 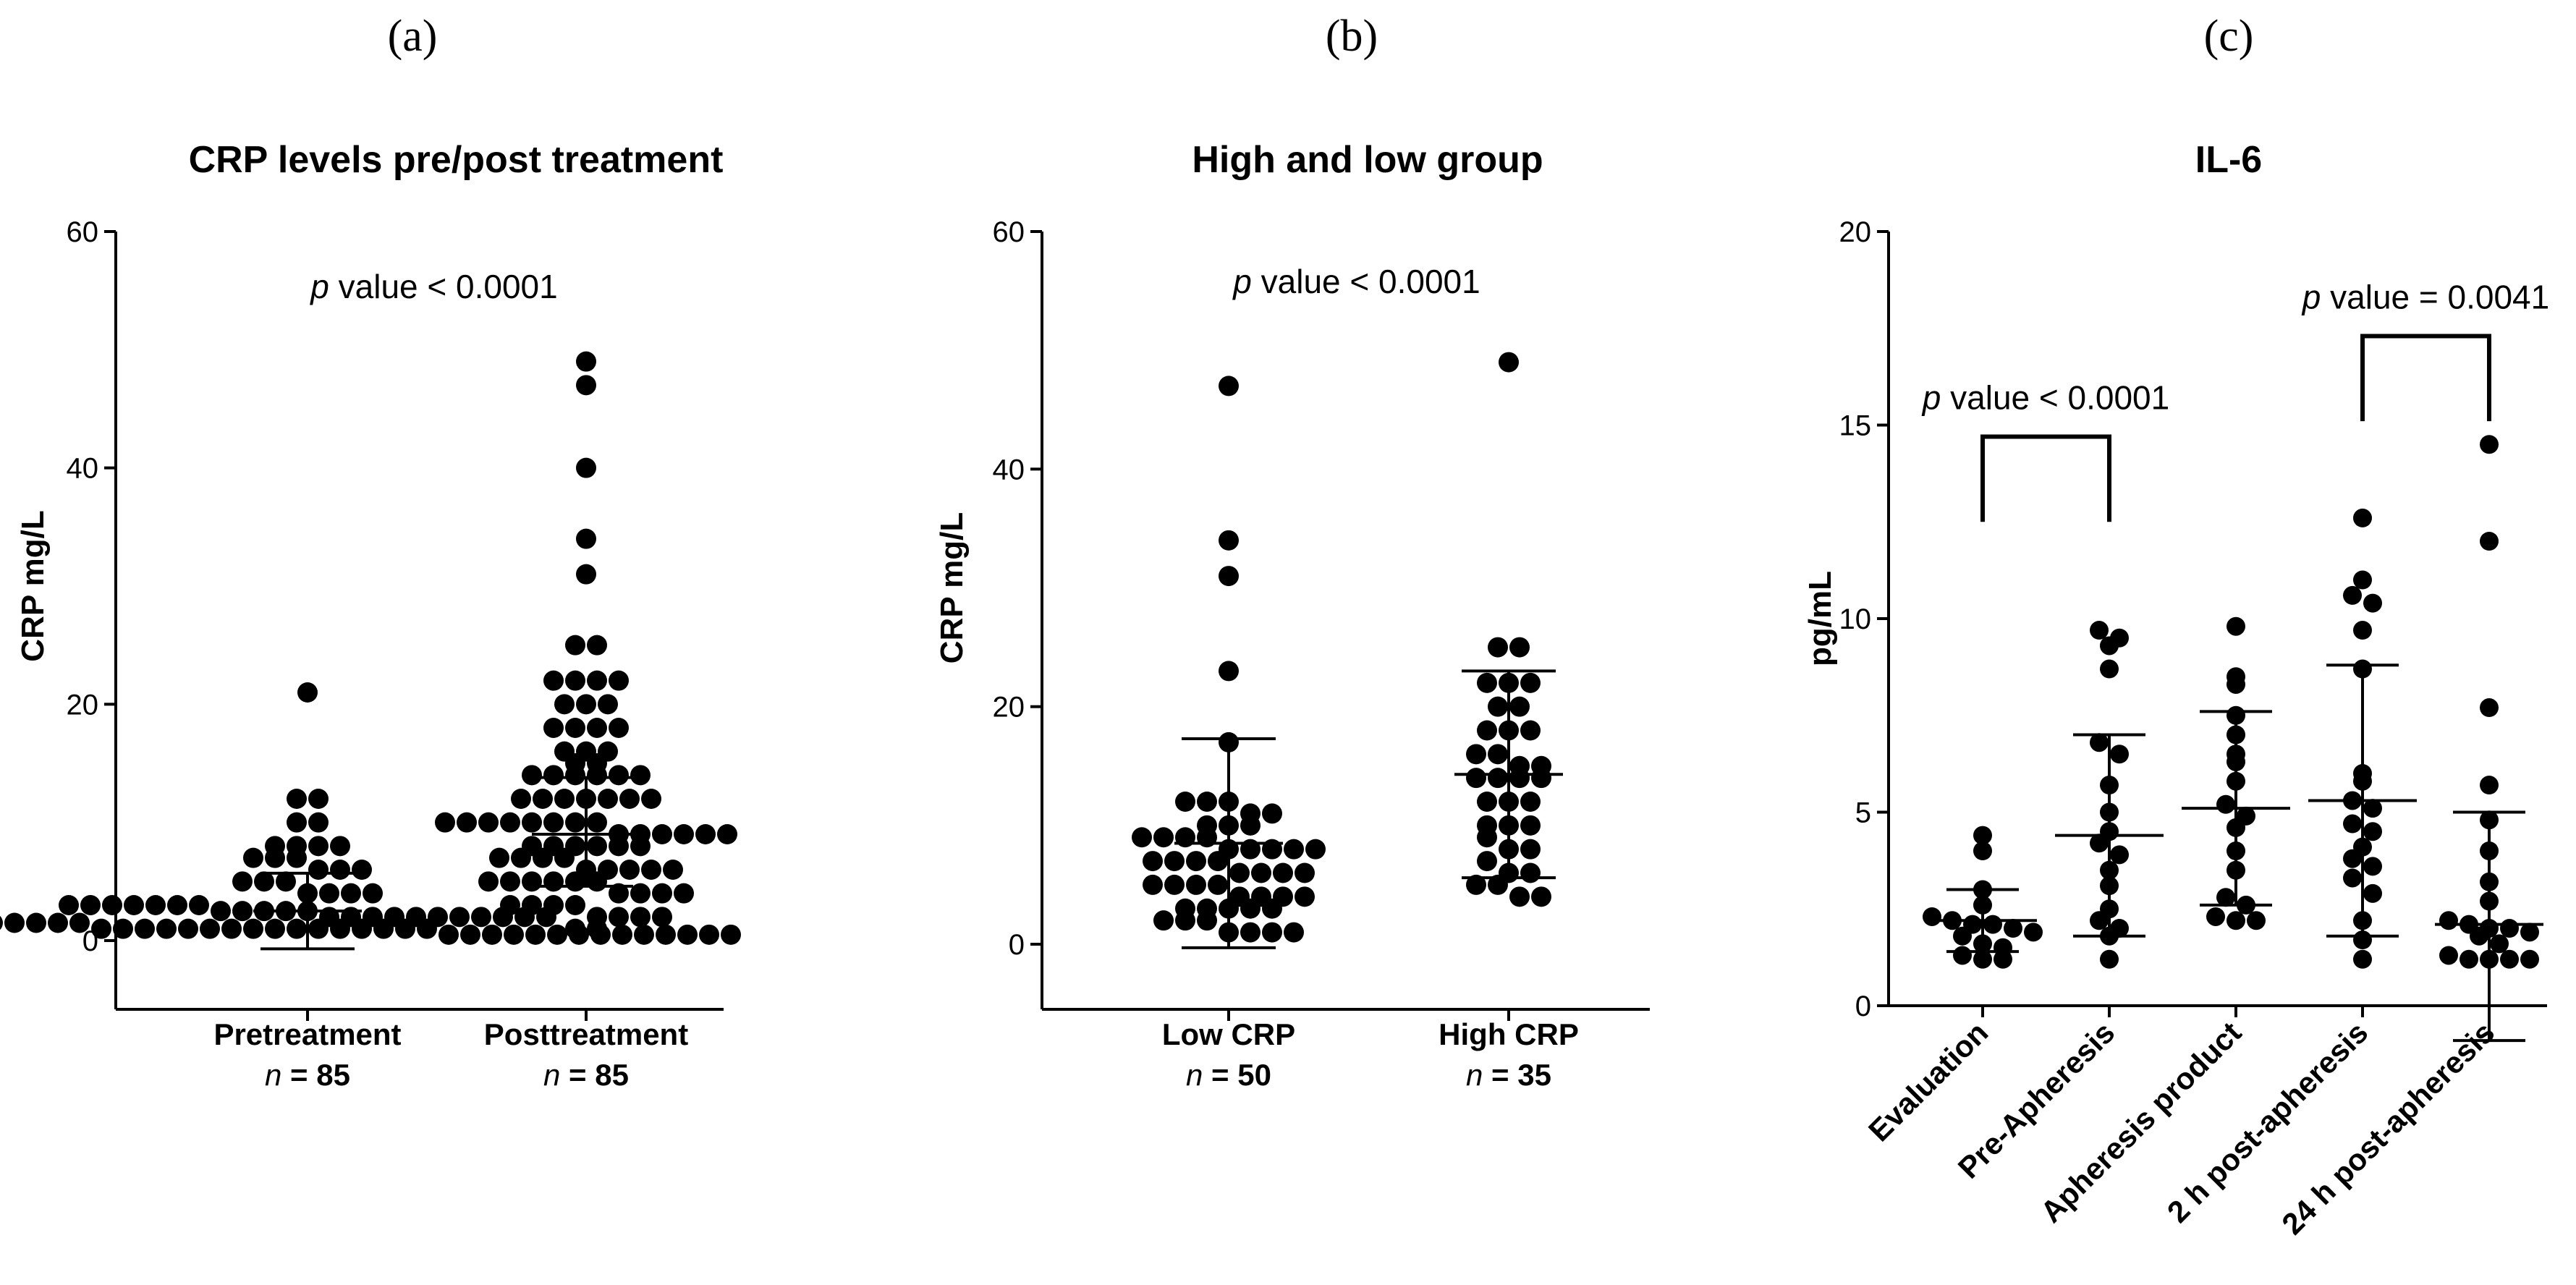 What do you see at coordinates (1254, 1075) in the screenshot?
I see `n-value: 50` at bounding box center [1254, 1075].